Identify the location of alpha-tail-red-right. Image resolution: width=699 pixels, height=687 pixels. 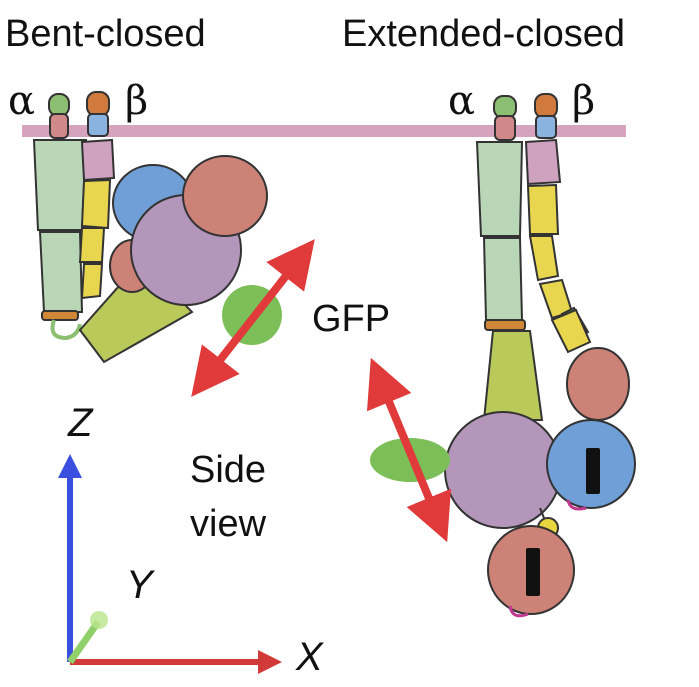
(505, 128).